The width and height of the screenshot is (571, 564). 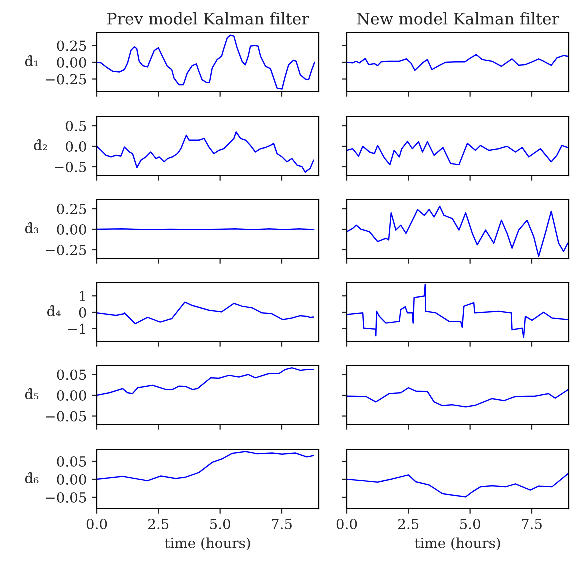 What do you see at coordinates (82, 312) in the screenshot?
I see `y-tick-label: 0` at bounding box center [82, 312].